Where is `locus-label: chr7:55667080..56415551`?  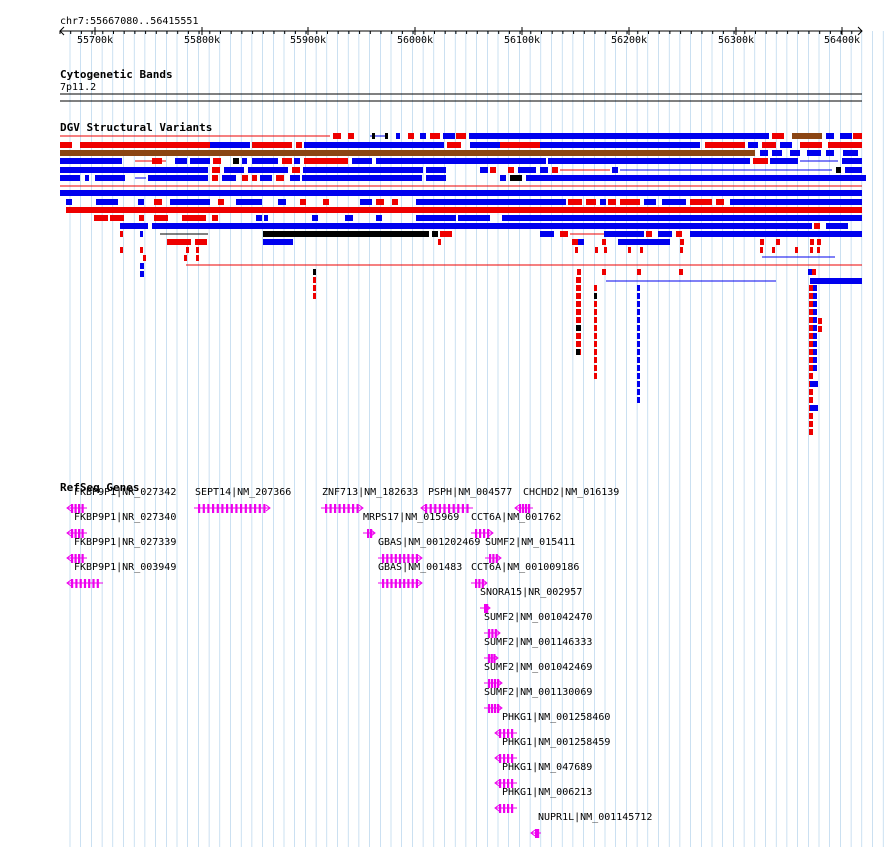 locus-label: chr7:55667080..56415551 is located at coordinates (129, 21).